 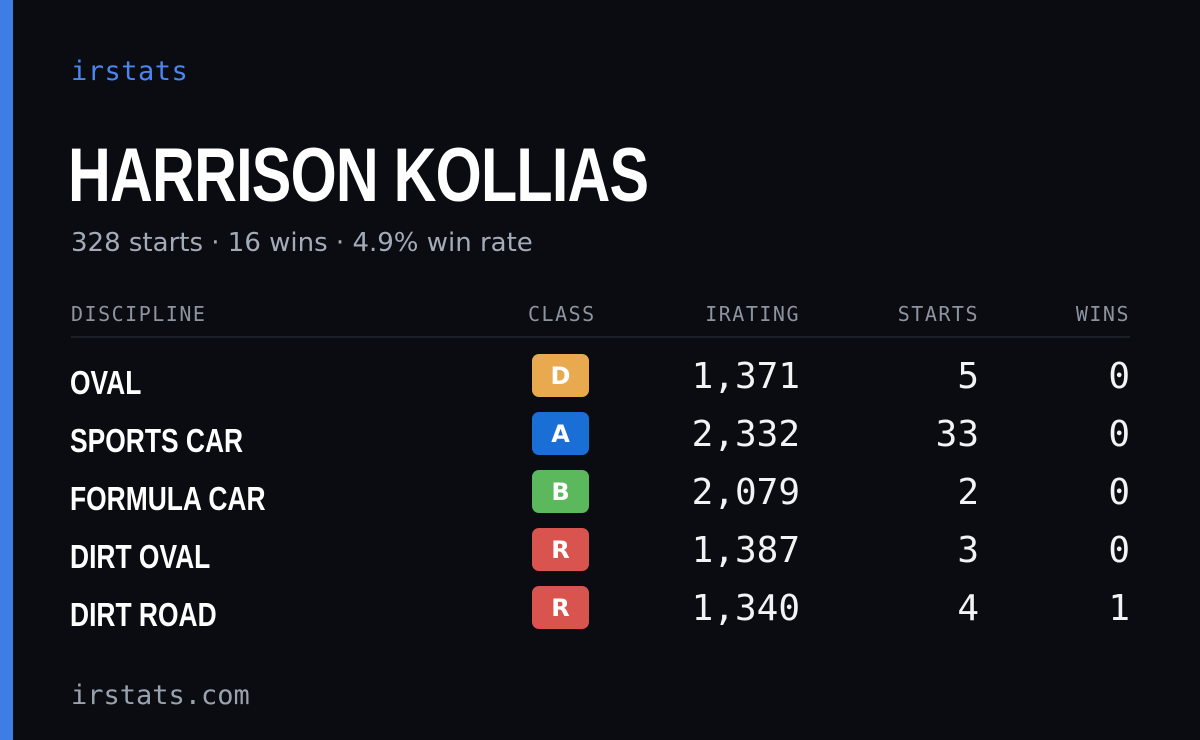 What do you see at coordinates (157, 440) in the screenshot?
I see `discipline-label: SPORTS CAR` at bounding box center [157, 440].